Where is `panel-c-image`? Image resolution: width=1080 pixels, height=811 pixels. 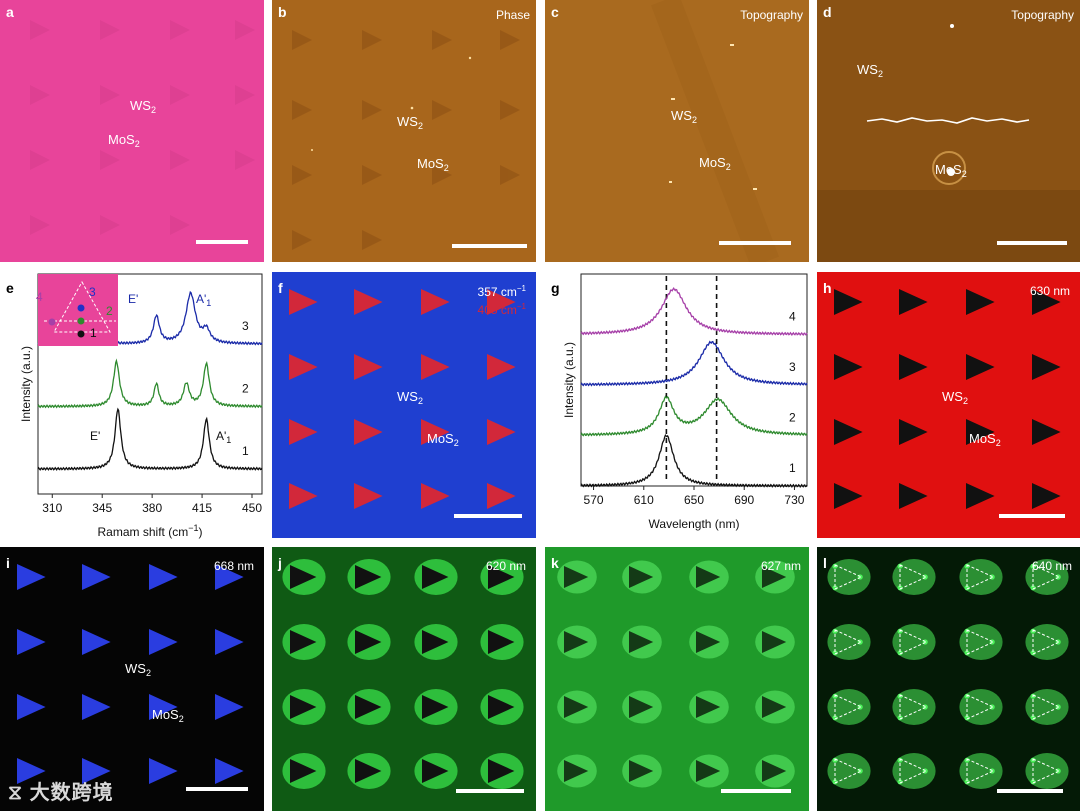
panel-c-image is located at coordinates (677, 131).